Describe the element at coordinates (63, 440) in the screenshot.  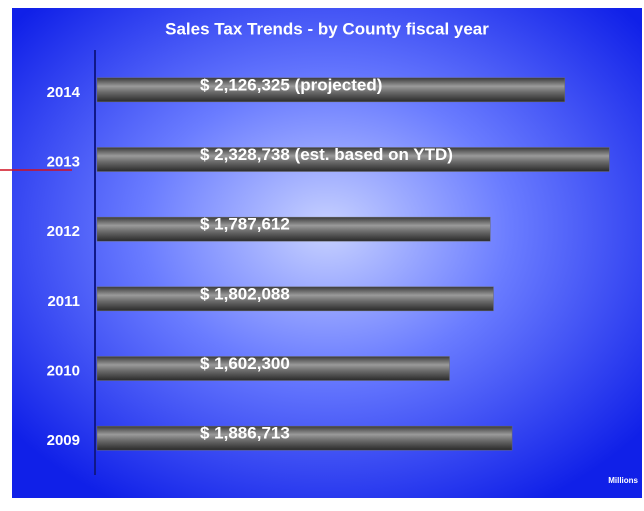
I see `y-tick-label: 2009` at that location.